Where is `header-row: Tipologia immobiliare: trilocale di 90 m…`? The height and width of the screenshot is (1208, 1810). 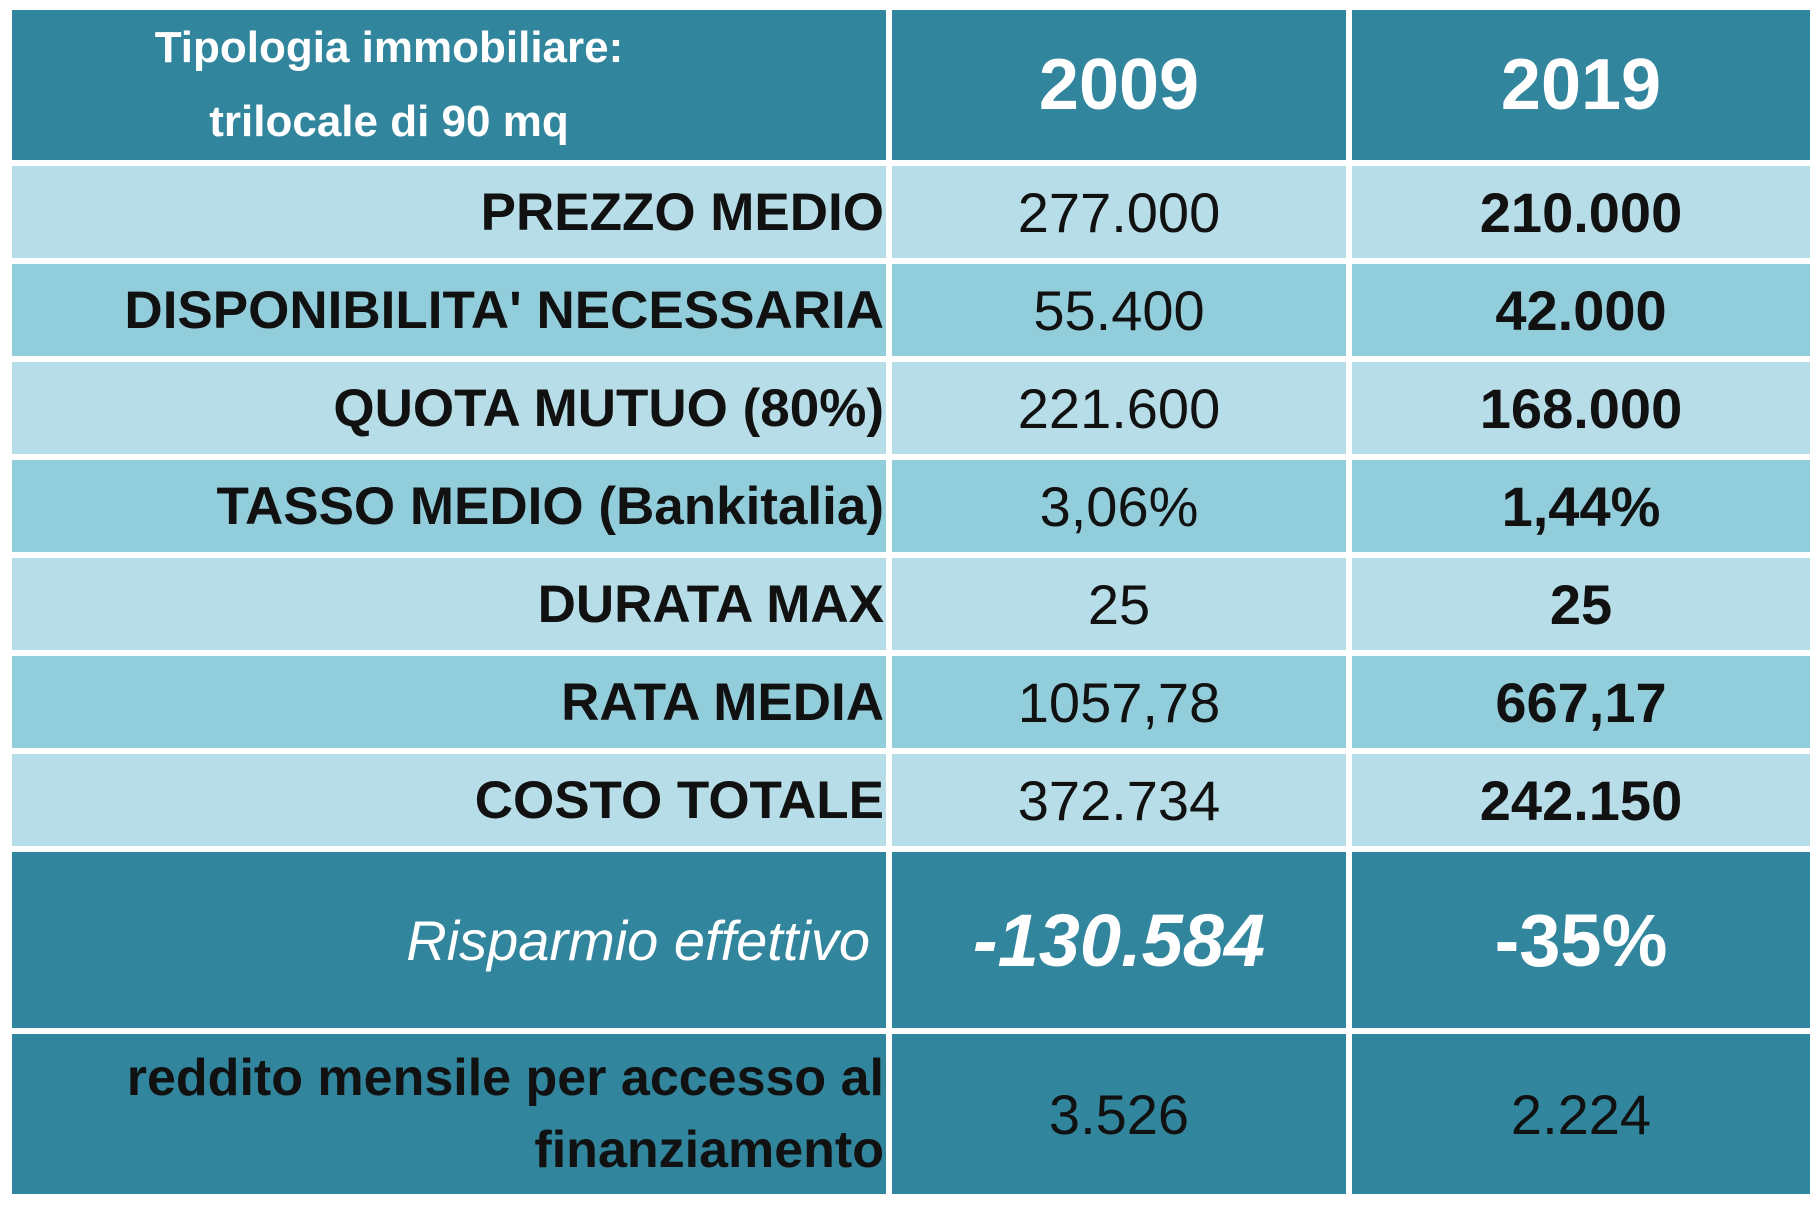 header-row: Tipologia immobiliare: trilocale di 90 m… is located at coordinates (911, 85).